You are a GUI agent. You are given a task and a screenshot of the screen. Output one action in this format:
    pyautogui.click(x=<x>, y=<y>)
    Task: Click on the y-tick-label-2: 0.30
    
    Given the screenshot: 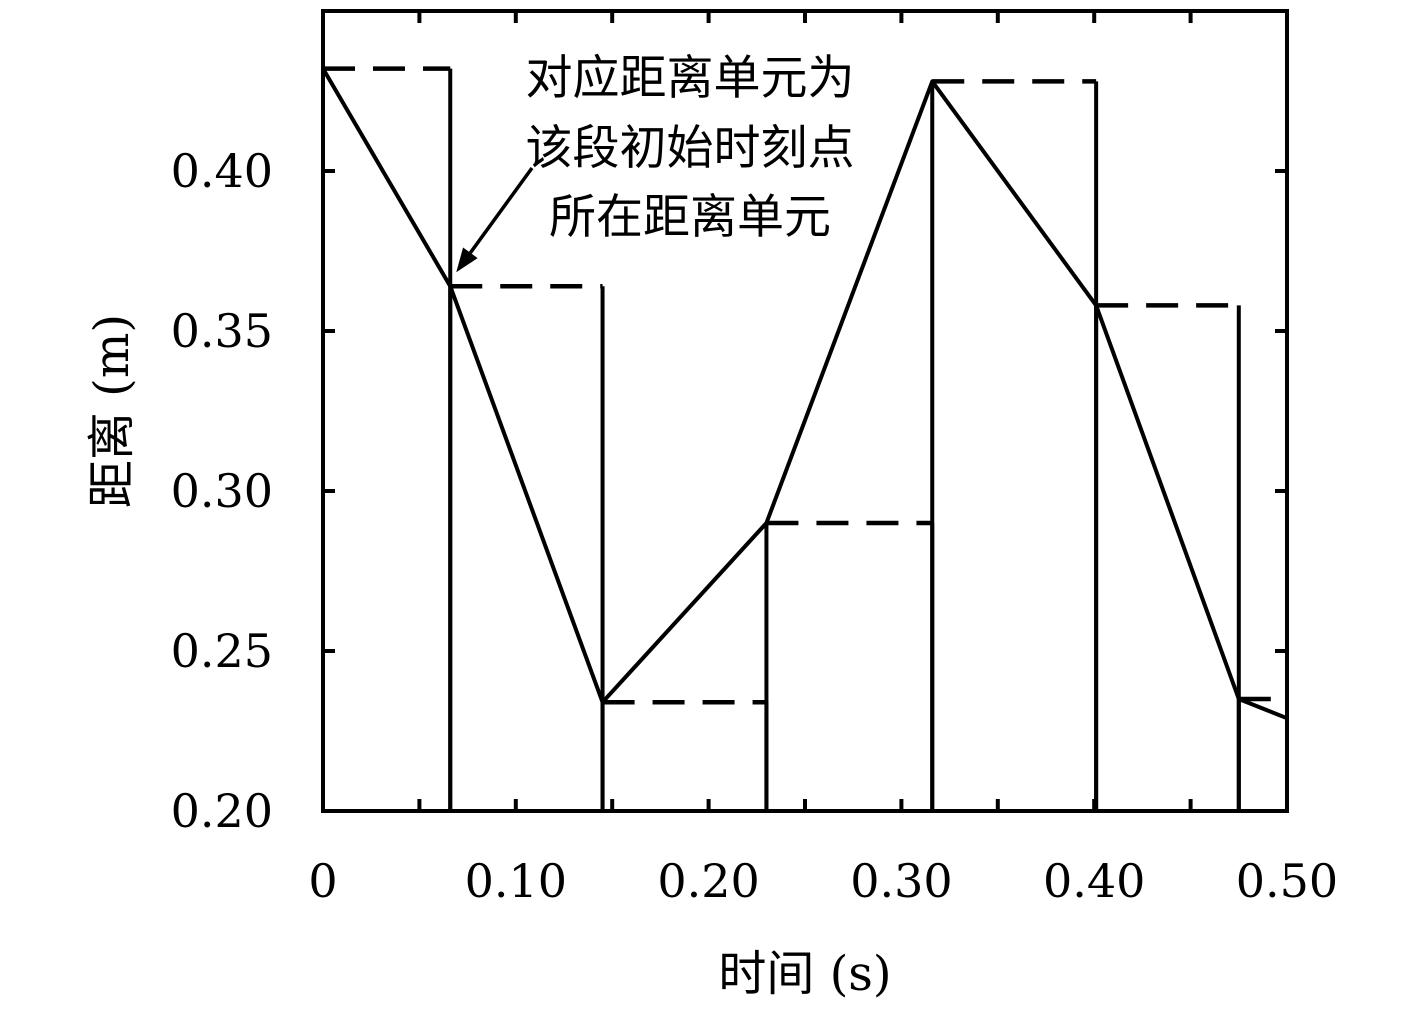 What is the action you would take?
    pyautogui.click(x=222, y=491)
    